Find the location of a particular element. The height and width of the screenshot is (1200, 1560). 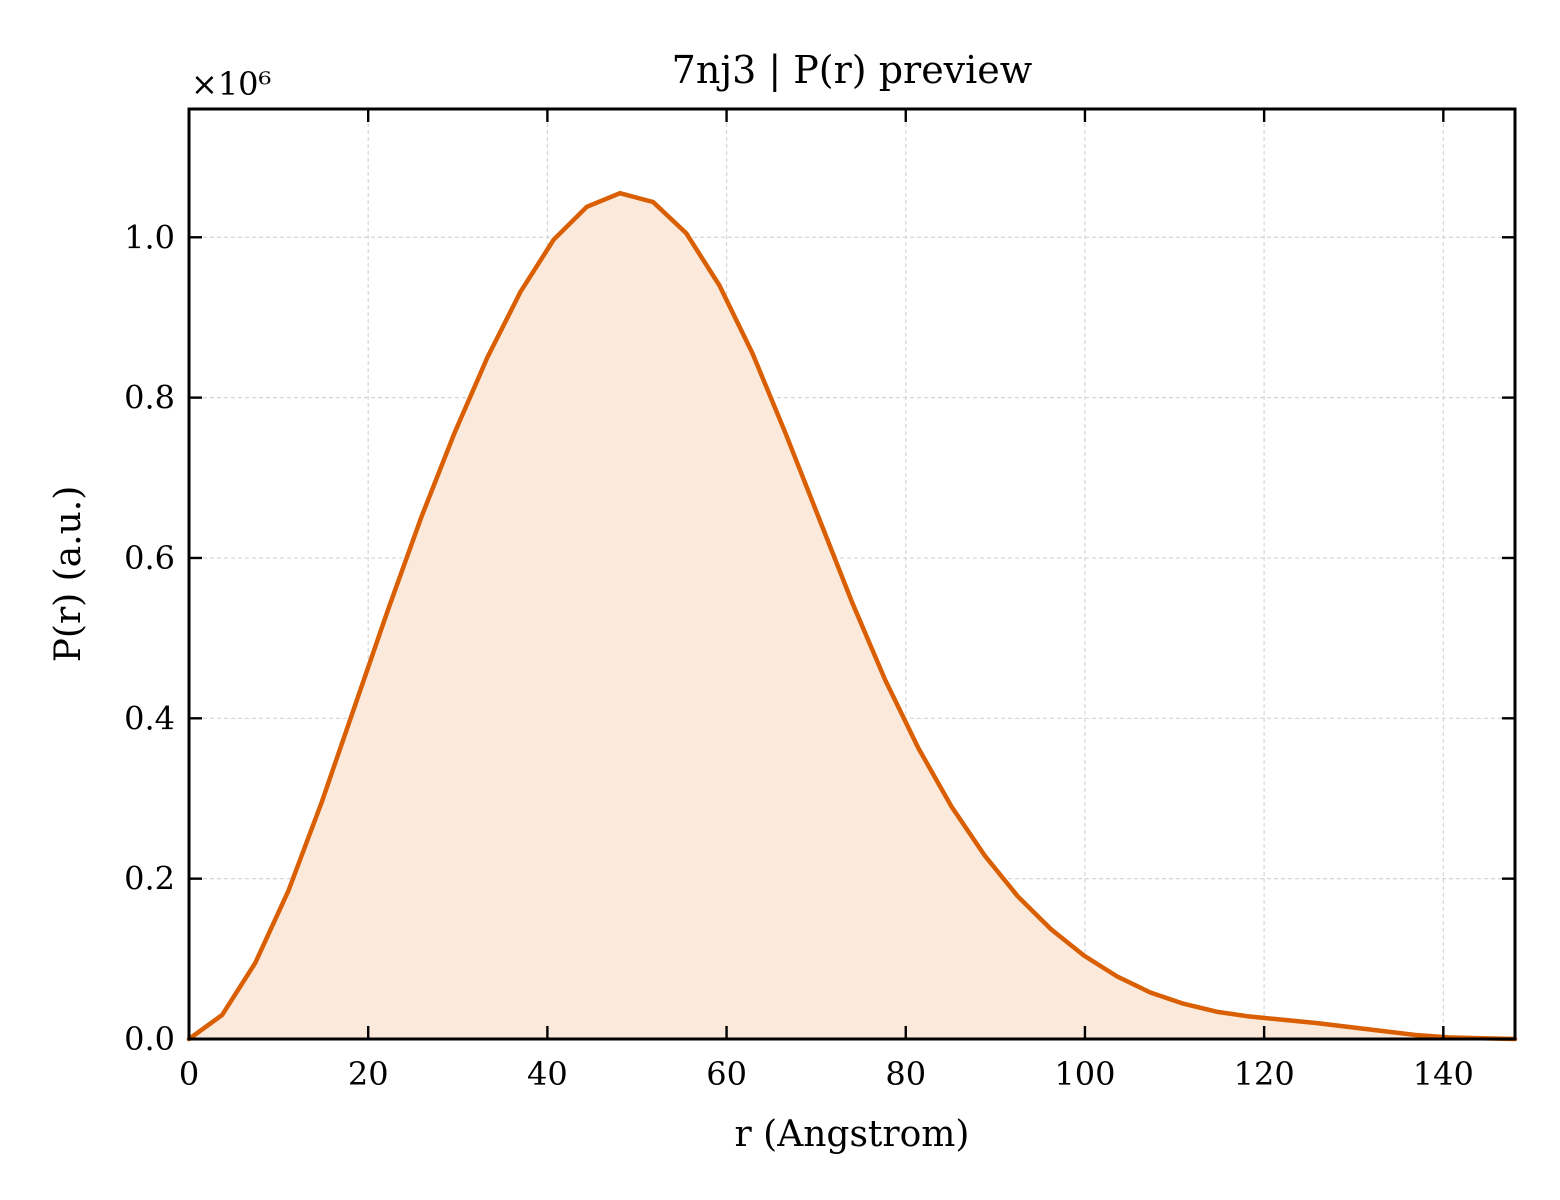

y-tick-label: 0.6 is located at coordinates (149, 558).